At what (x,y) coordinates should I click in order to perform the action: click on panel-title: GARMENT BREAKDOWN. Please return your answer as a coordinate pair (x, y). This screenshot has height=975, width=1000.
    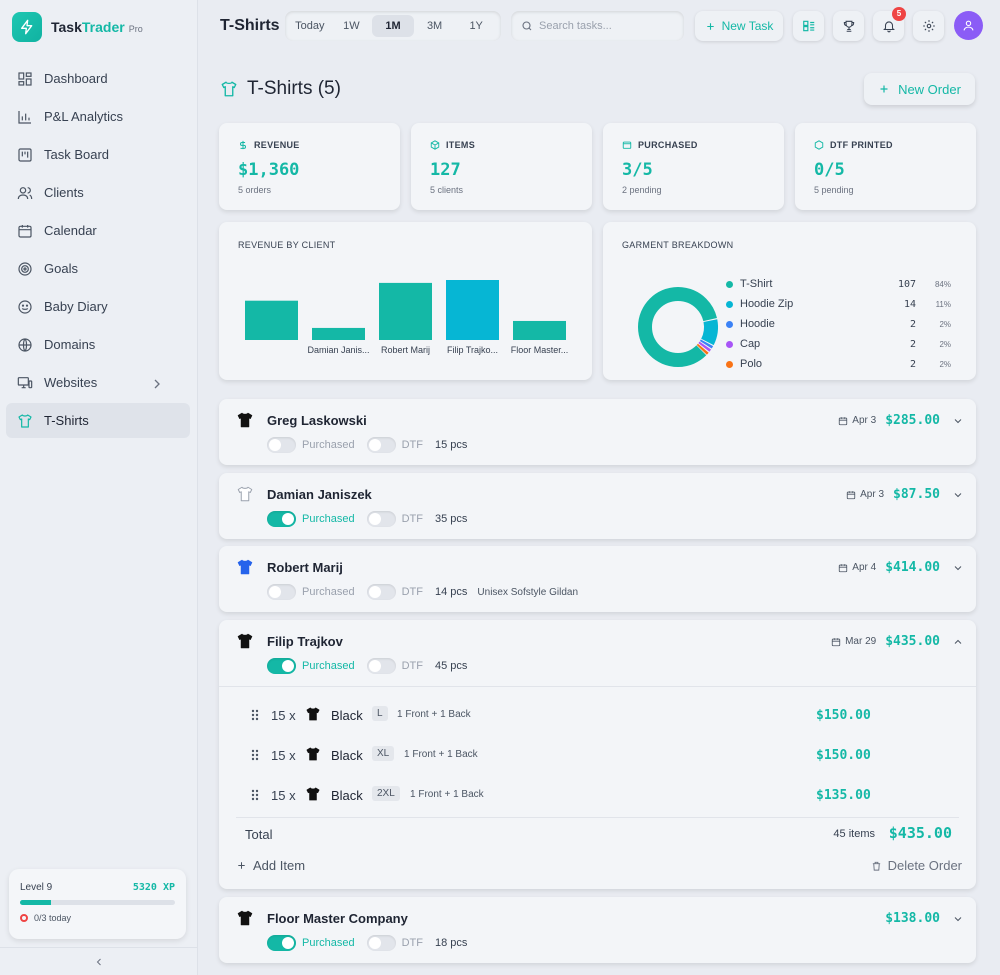
    Looking at the image, I should click on (678, 245).